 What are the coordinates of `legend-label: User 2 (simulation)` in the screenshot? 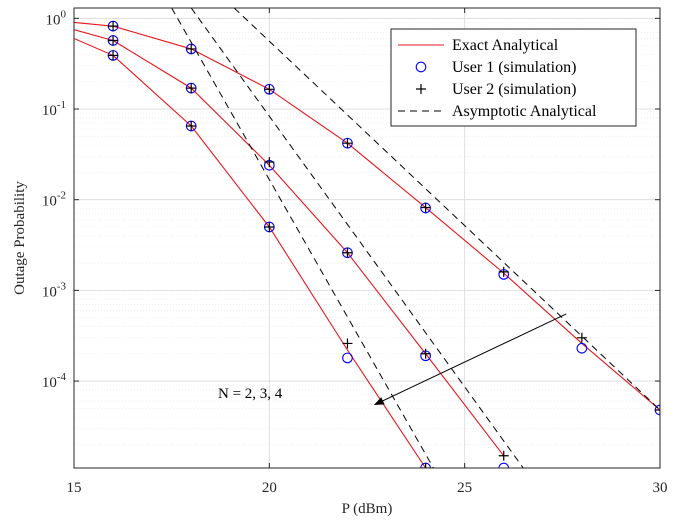 It's located at (514, 89).